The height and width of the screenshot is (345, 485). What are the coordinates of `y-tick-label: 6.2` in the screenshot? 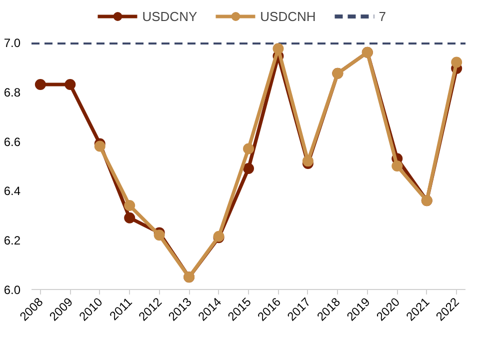 It's located at (12, 241).